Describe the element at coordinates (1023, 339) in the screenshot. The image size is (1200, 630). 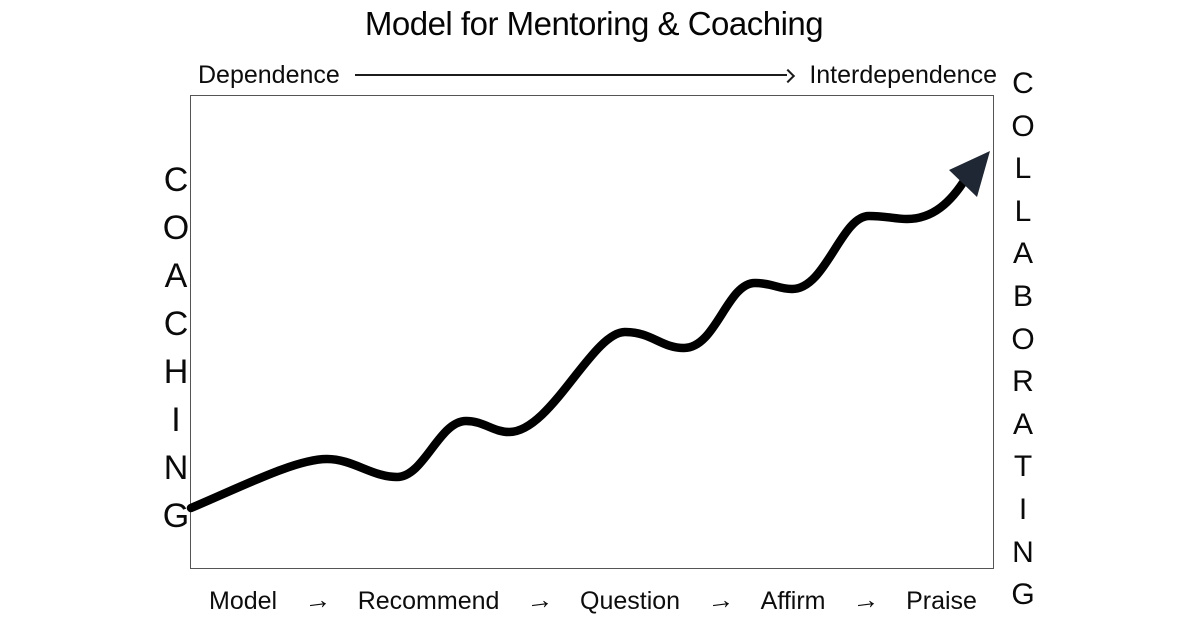
I see `collaborating-axis-label: C O L L A B O R A T I N G` at that location.